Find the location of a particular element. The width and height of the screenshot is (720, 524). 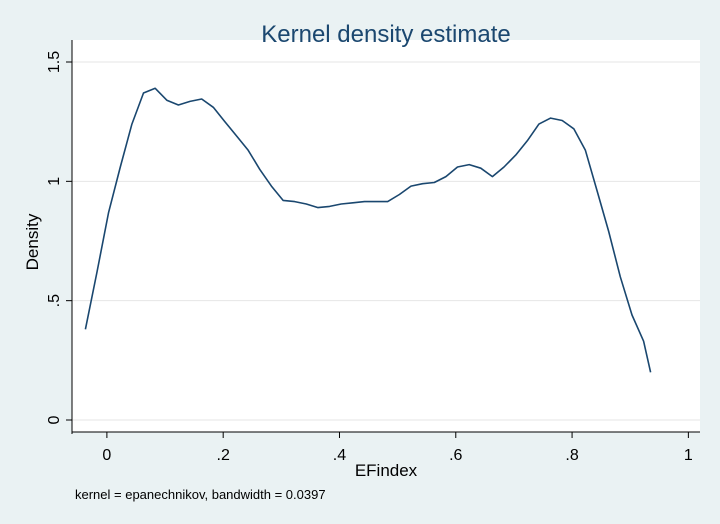

x-tick-label: .8 is located at coordinates (571, 455).